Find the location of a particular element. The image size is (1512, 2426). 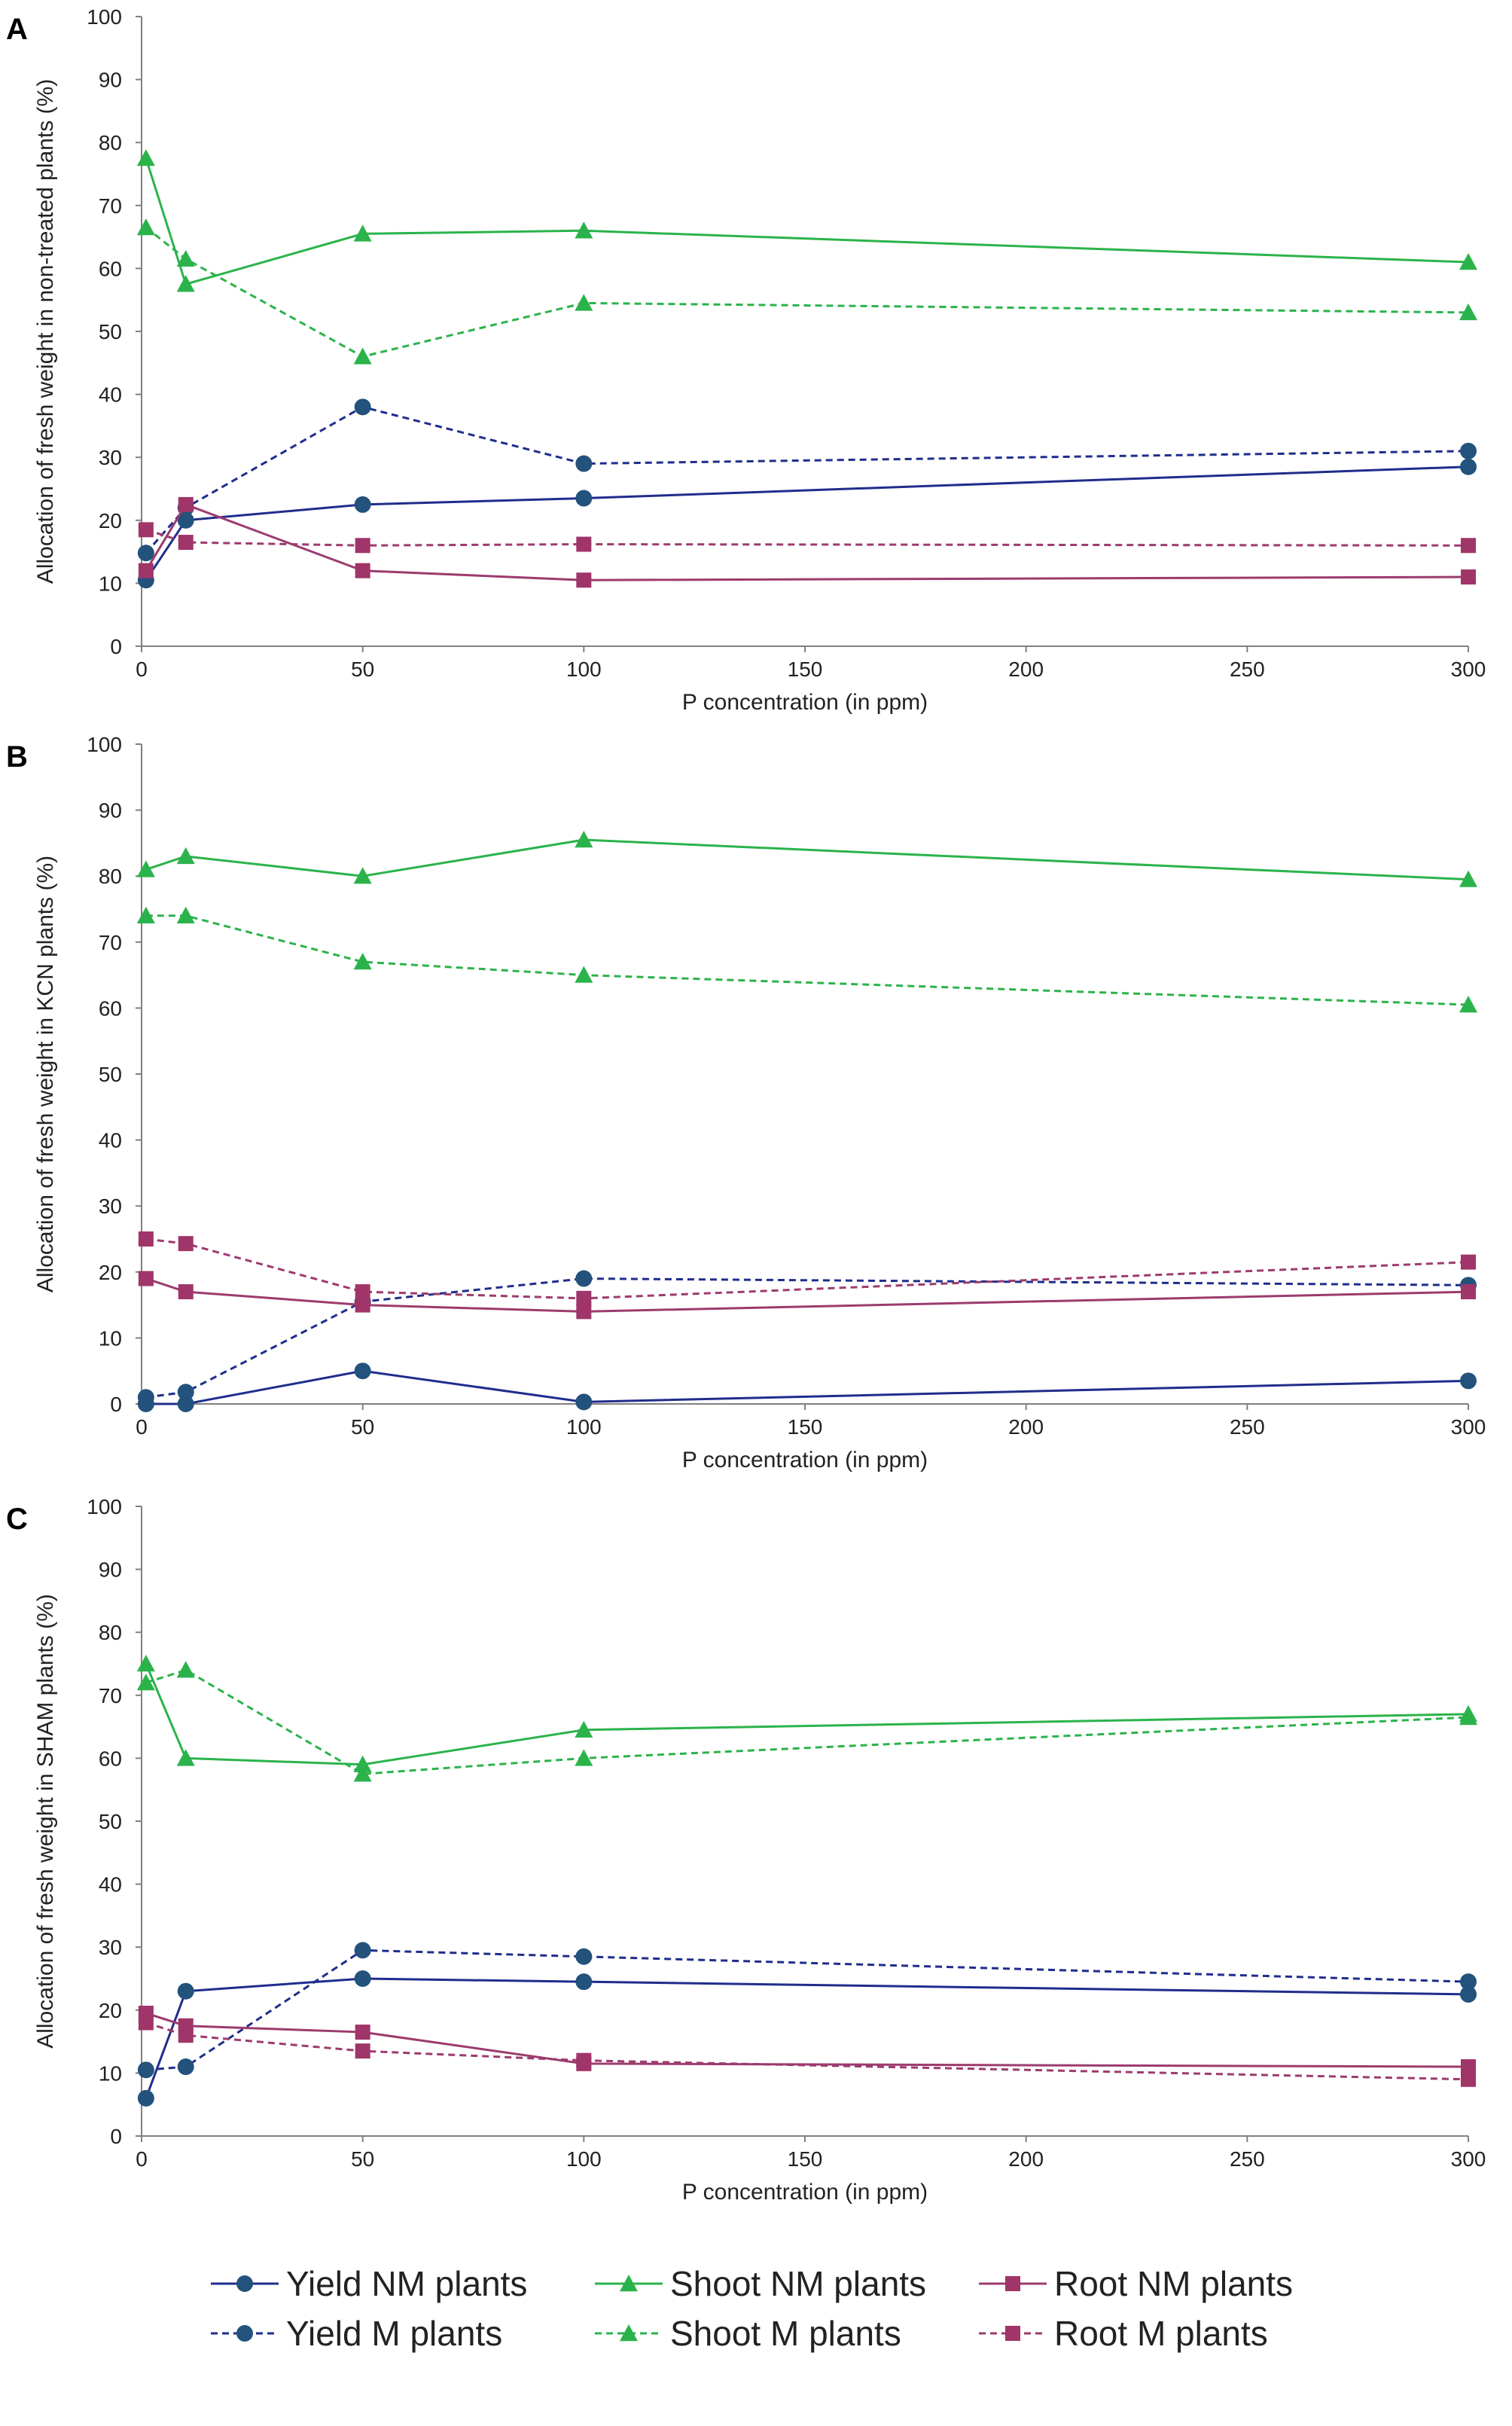

y-tick-label: 50 is located at coordinates (111, 331).